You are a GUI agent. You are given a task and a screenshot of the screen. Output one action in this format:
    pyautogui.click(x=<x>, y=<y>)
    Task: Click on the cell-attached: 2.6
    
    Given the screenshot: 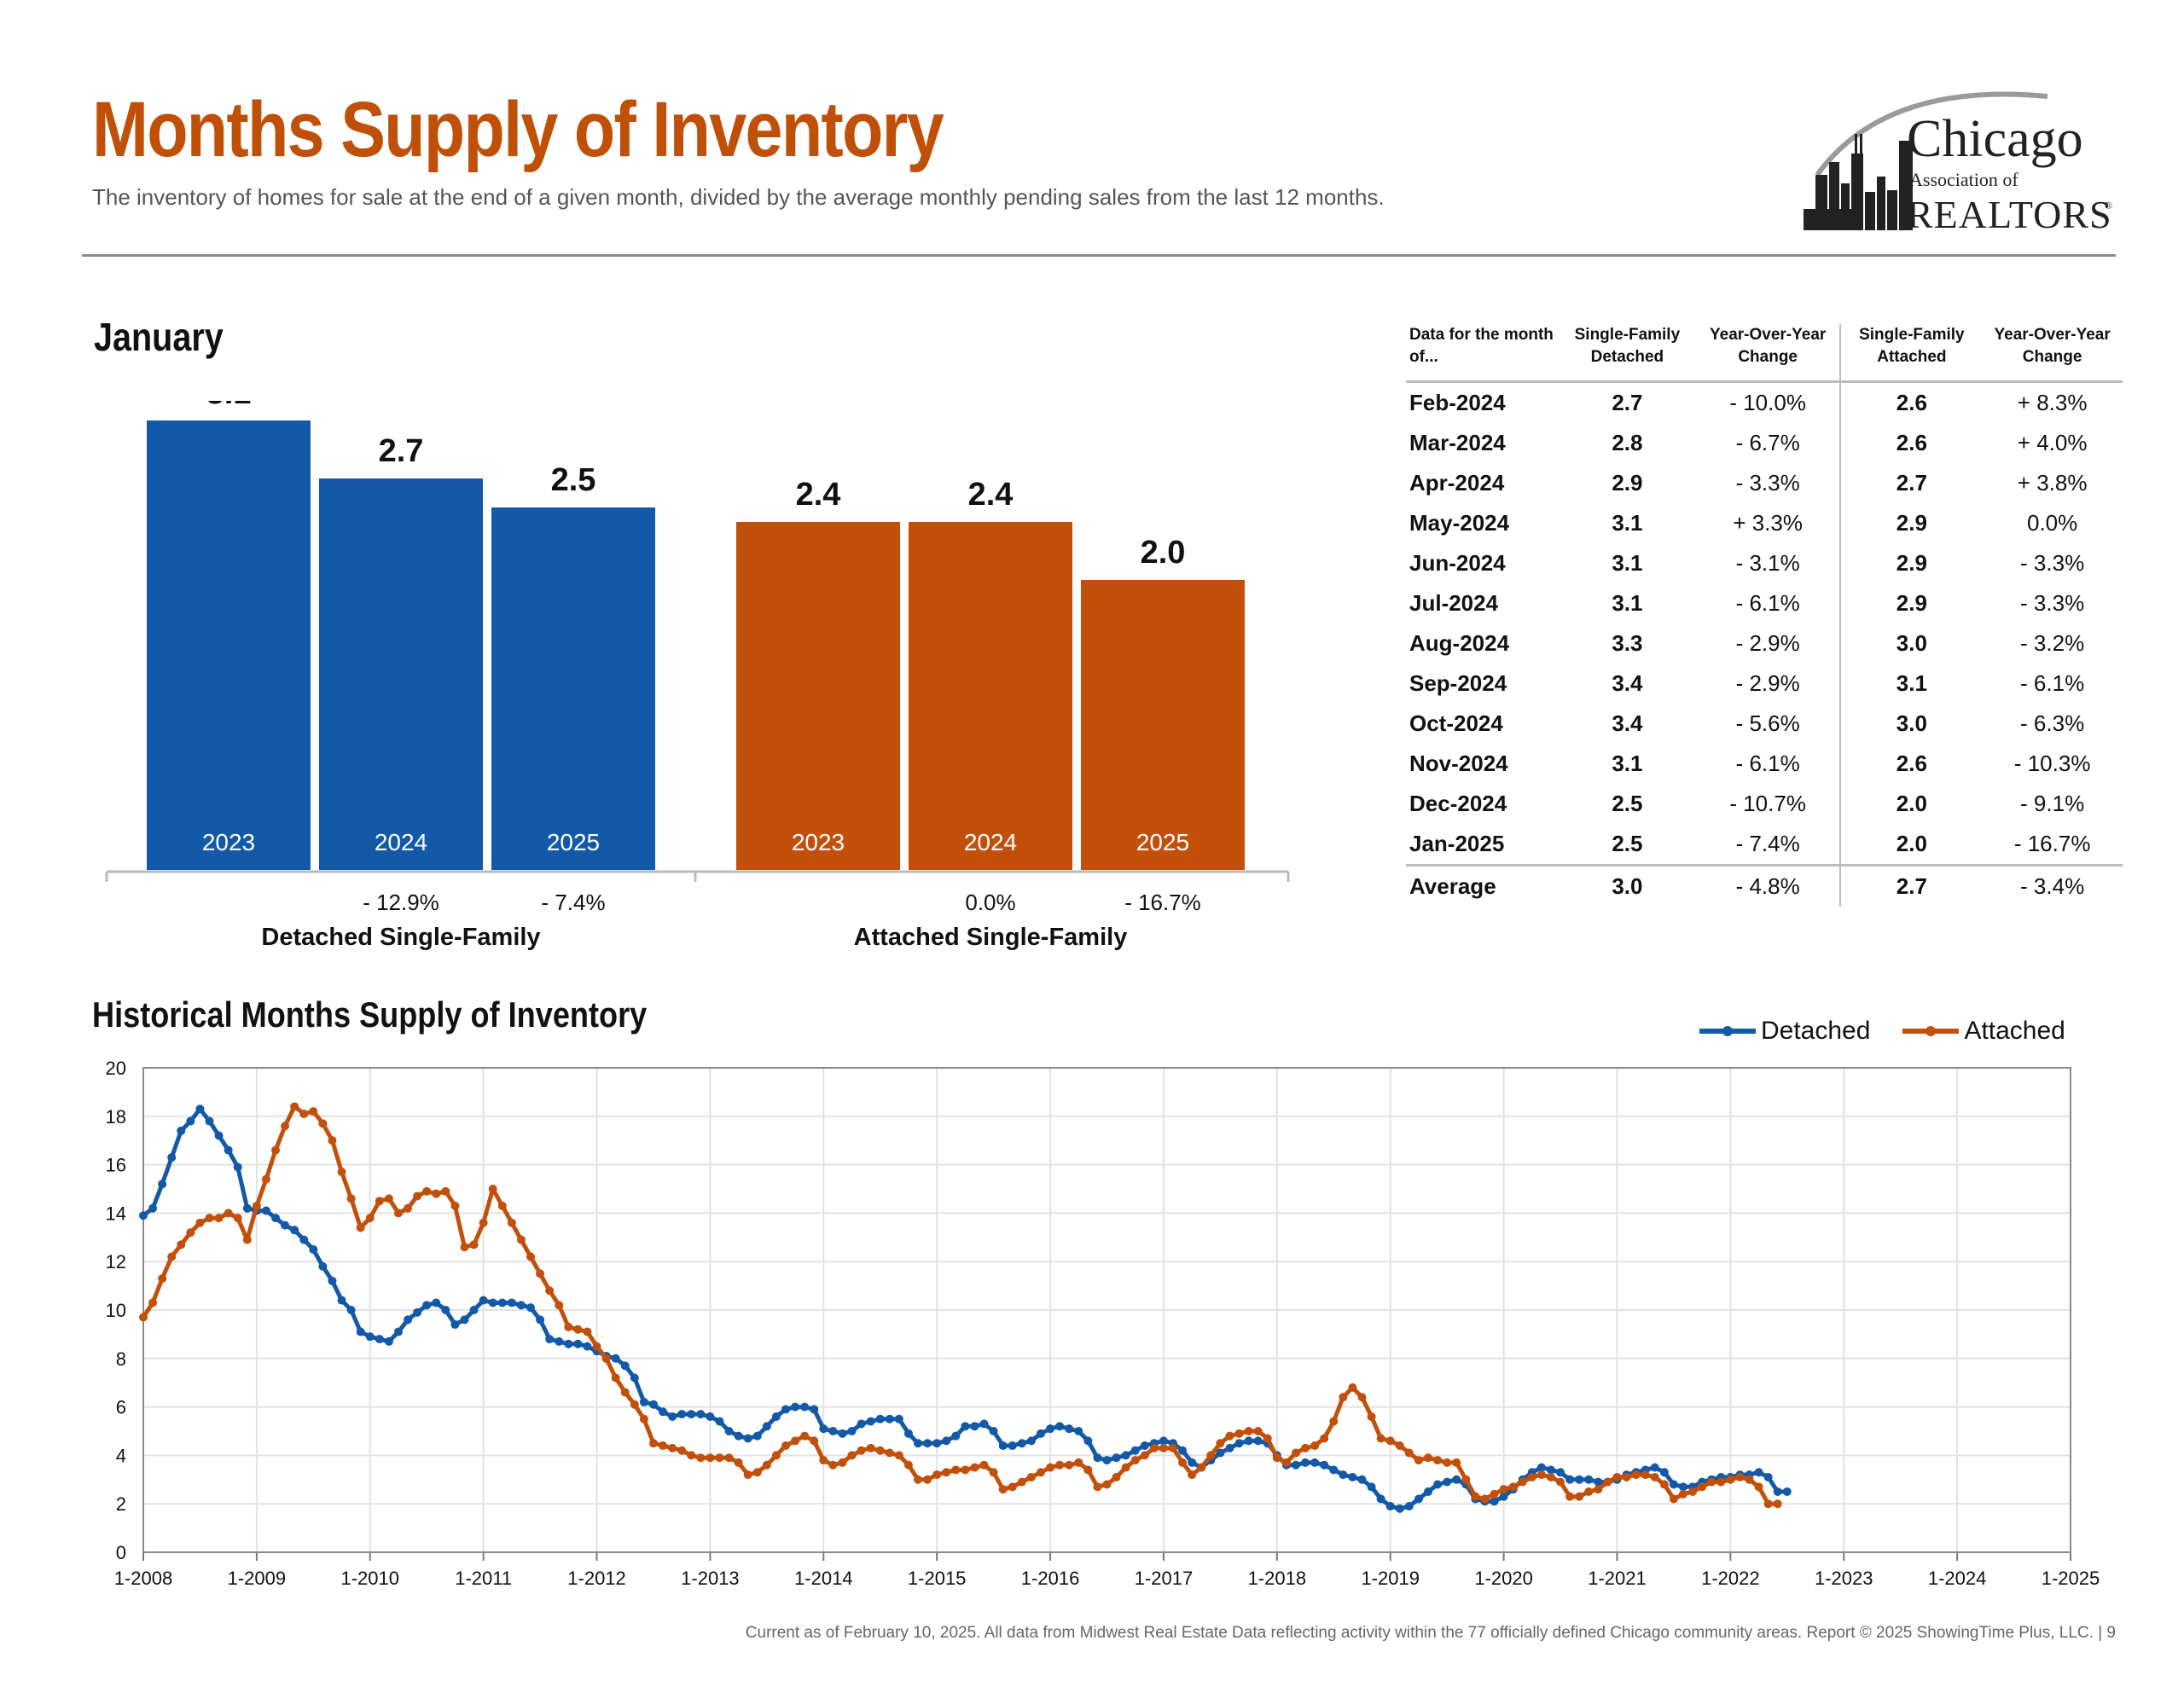 What is the action you would take?
    pyautogui.click(x=1912, y=442)
    